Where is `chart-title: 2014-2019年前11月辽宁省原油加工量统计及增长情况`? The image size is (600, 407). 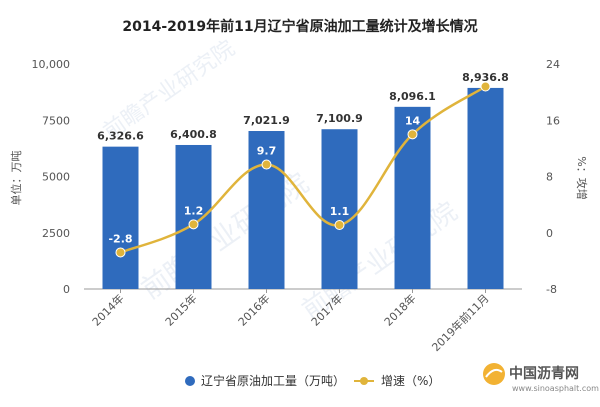
chart-title: 2014-2019年前11月辽宁省原油加工量统计及增长情况 is located at coordinates (299, 26).